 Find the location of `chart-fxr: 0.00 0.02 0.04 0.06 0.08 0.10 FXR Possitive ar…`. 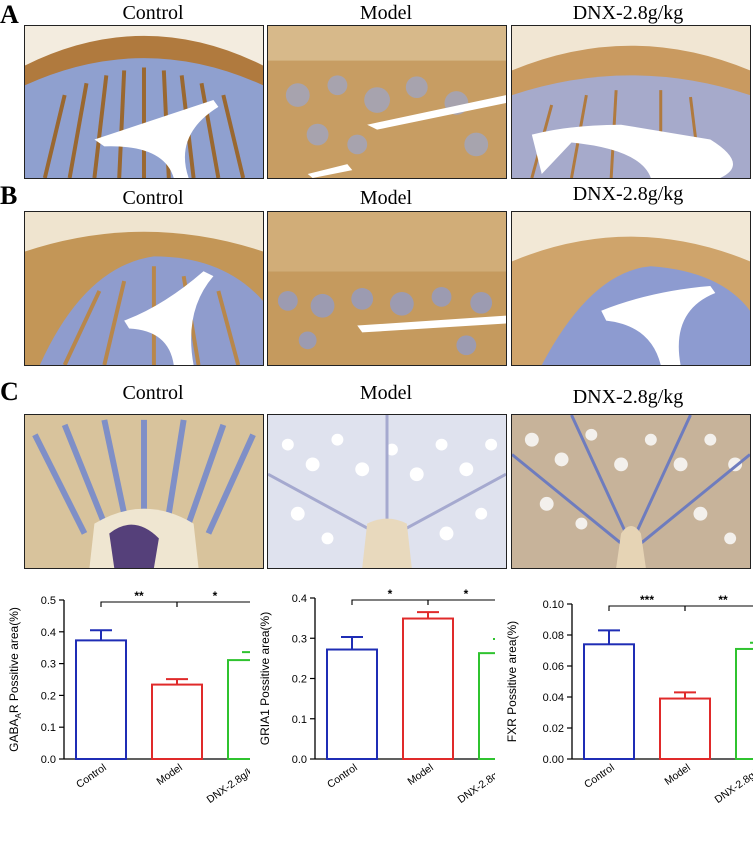

chart-fxr: 0.00 0.02 0.04 0.06 0.08 0.10 FXR Possitive ar… is located at coordinates (629, 699).